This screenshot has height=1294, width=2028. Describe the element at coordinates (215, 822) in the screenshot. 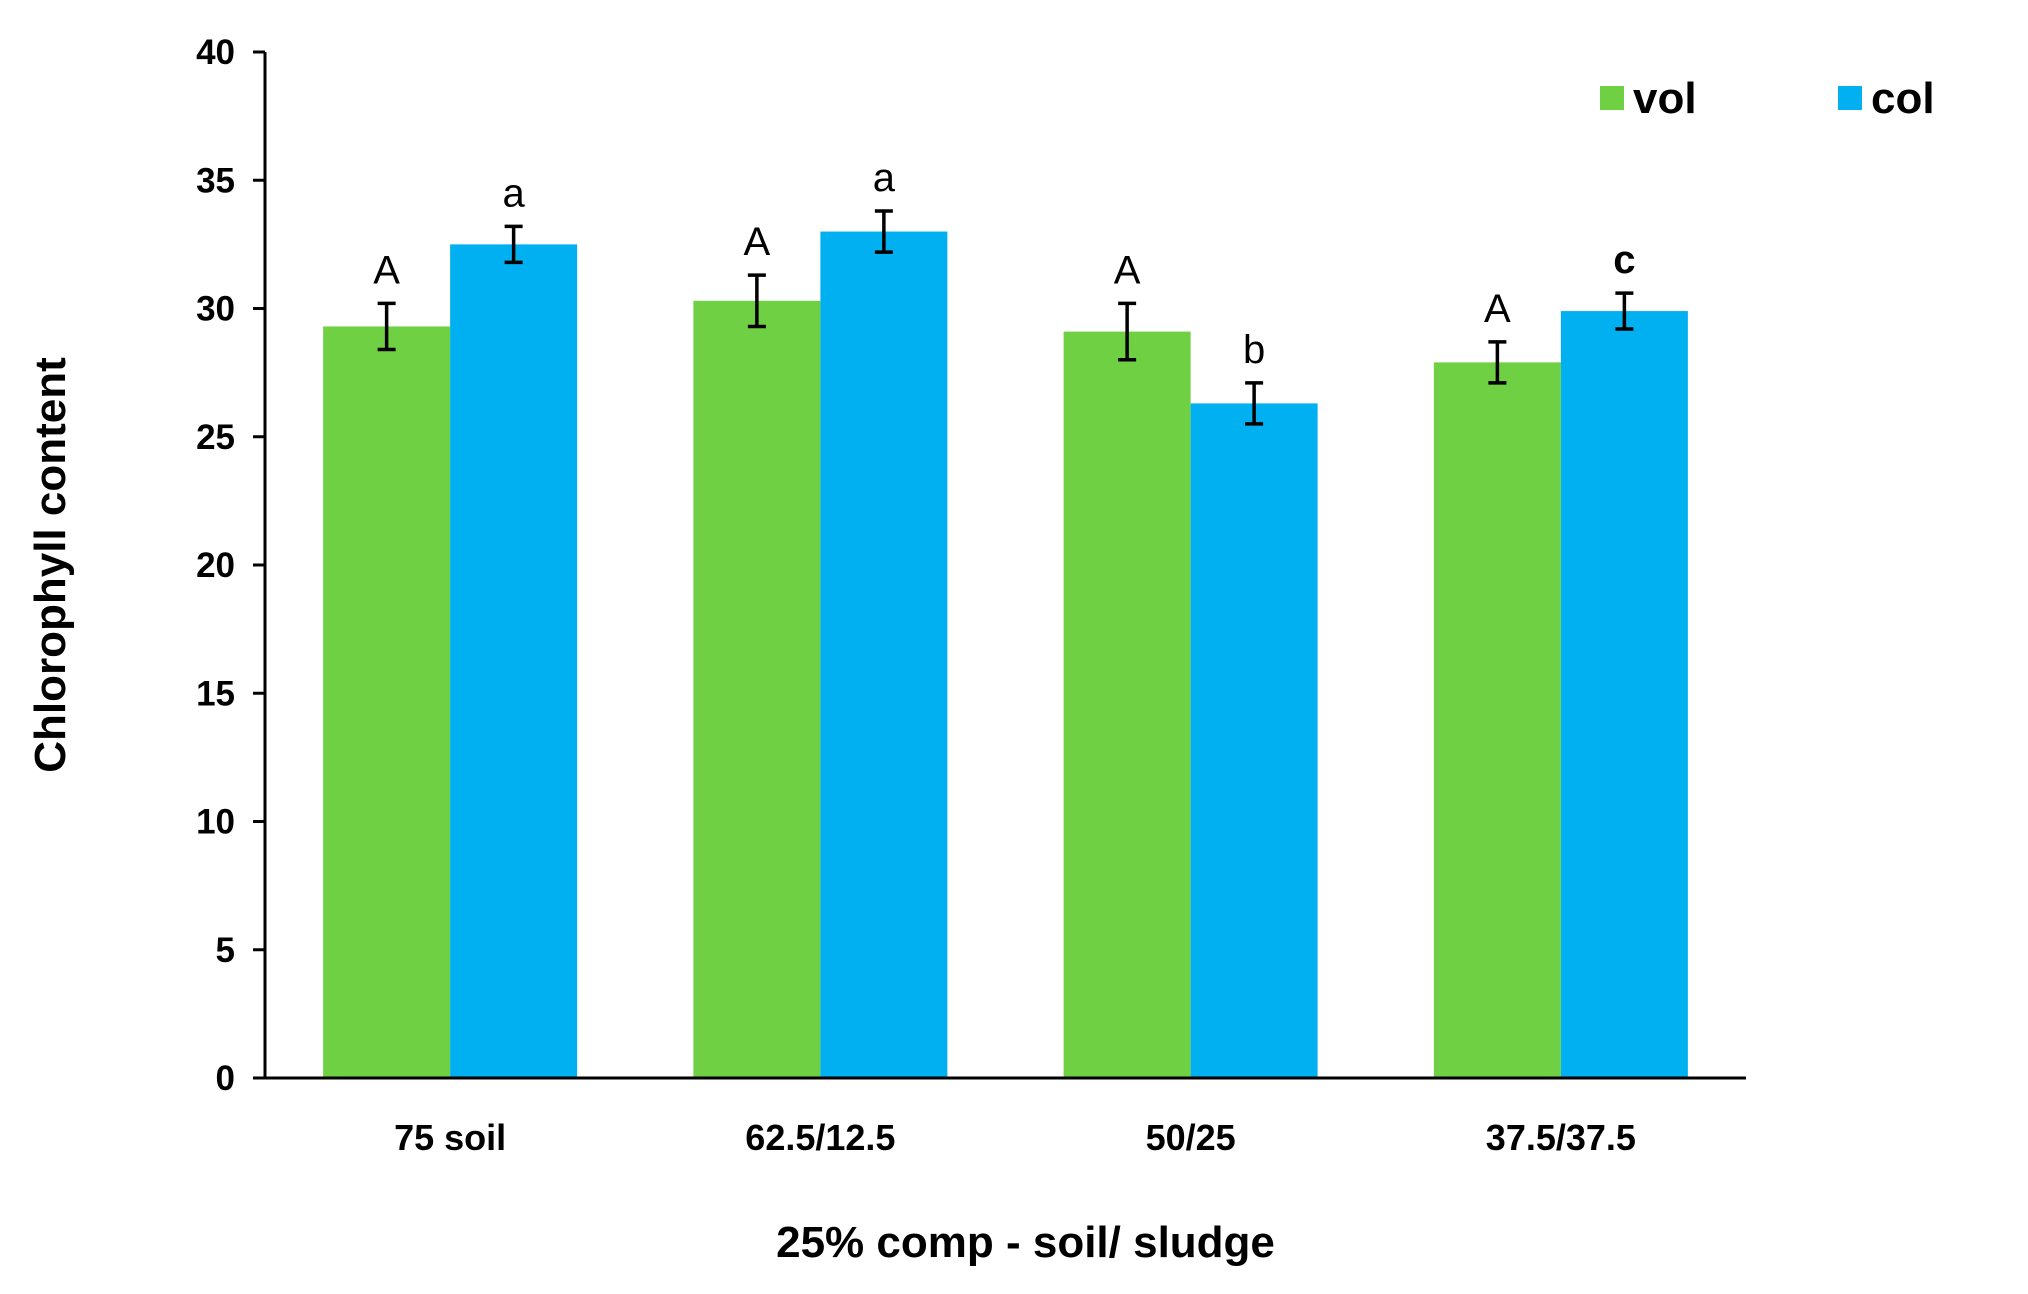

I see `y-tick-label: 10` at that location.